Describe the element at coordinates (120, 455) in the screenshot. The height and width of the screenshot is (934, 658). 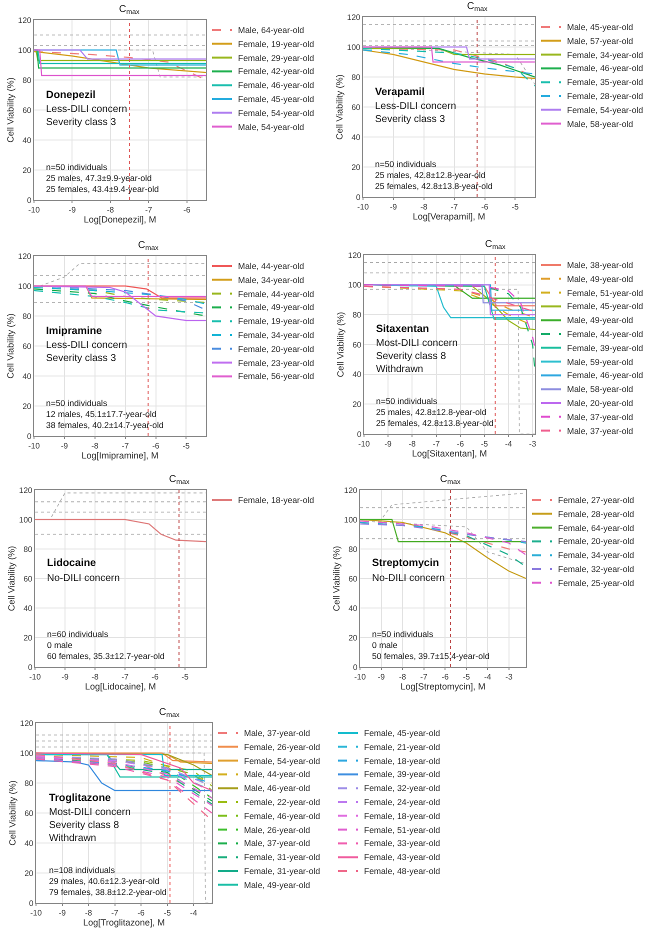
I see `x-axis-title: Log[Imipramine], M` at that location.